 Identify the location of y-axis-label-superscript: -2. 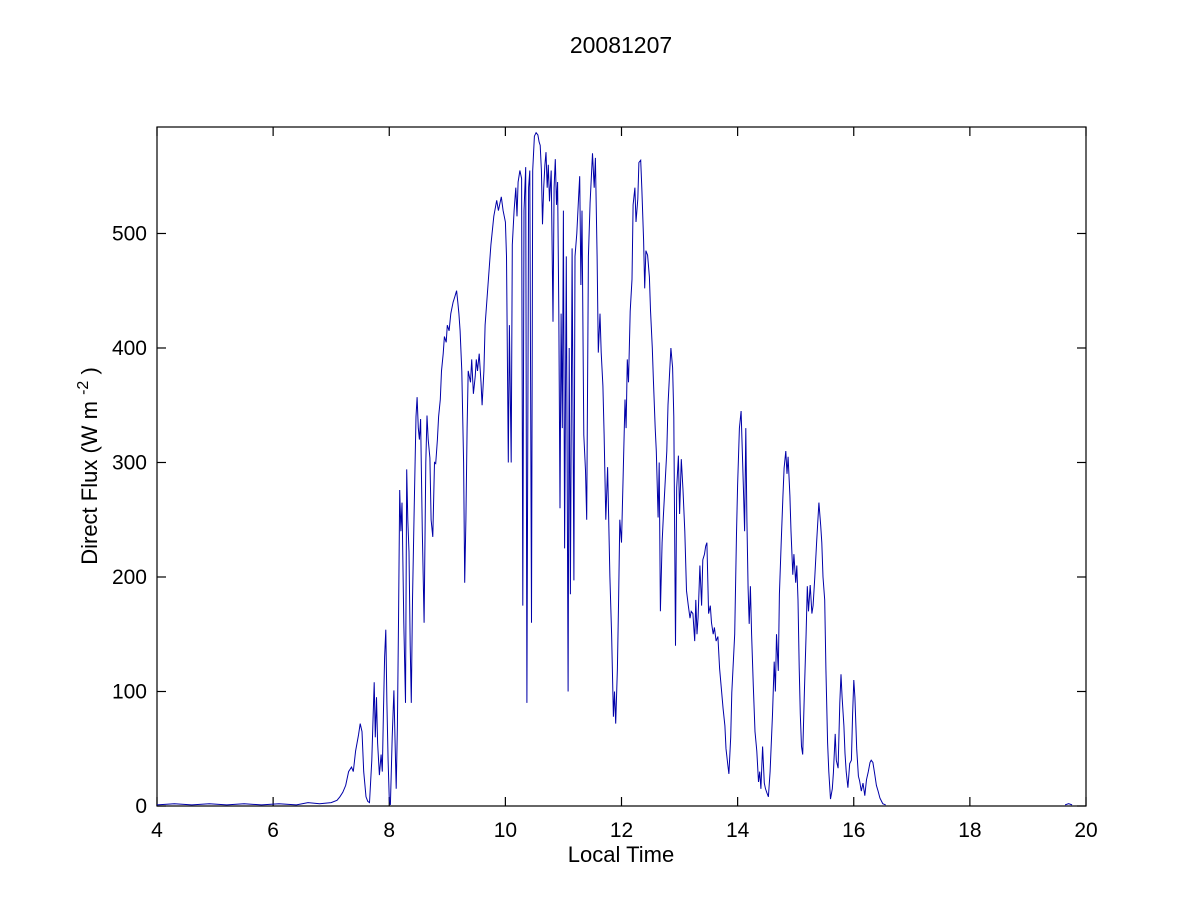
(83, 388).